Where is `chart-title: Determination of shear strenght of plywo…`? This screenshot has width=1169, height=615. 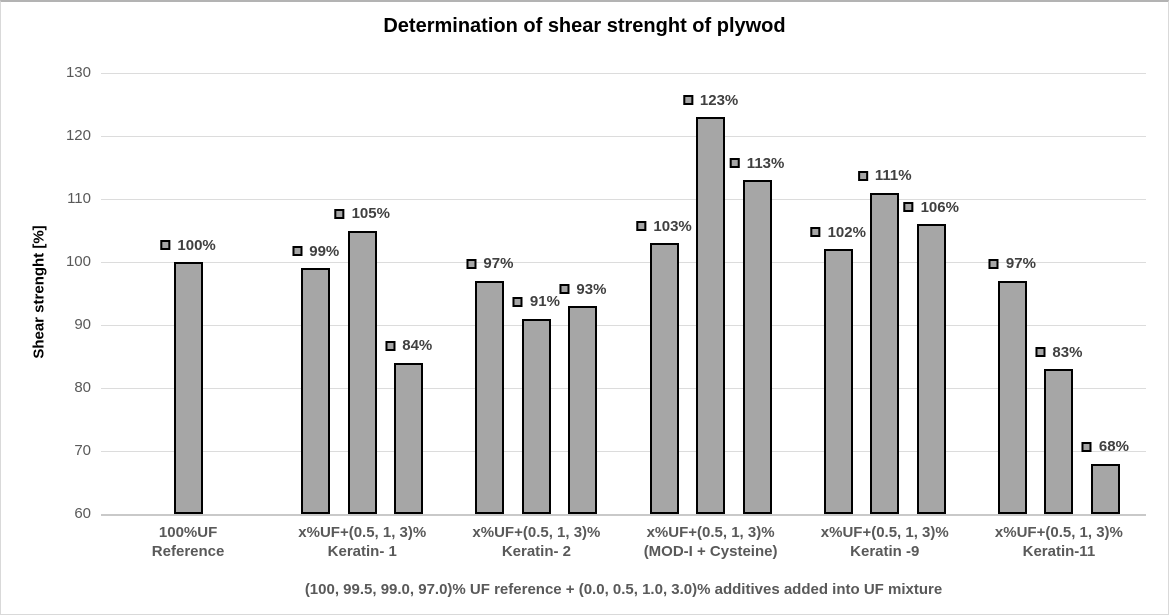 chart-title: Determination of shear strenght of plywo… is located at coordinates (584, 26).